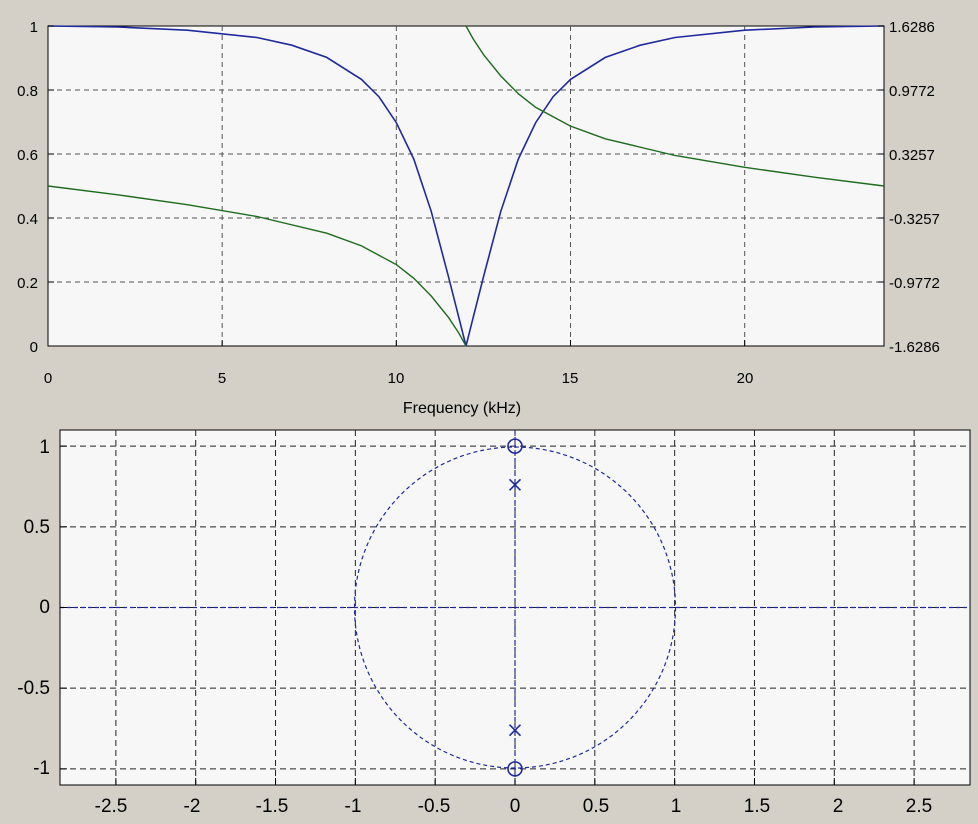 Image resolution: width=978 pixels, height=824 pixels. I want to click on right-y-tick-label: -0.3257, so click(914, 219).